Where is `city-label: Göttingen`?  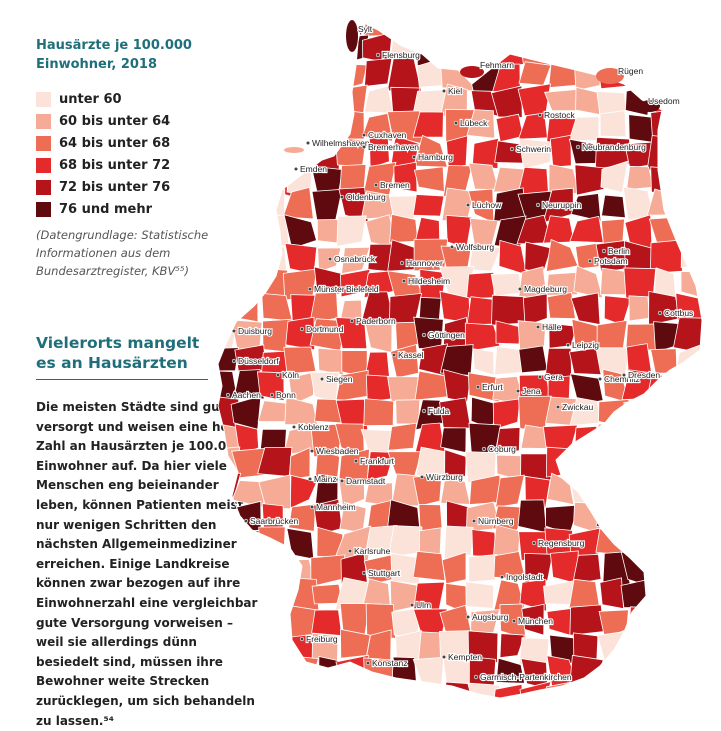
city-label: Göttingen is located at coordinates (446, 335).